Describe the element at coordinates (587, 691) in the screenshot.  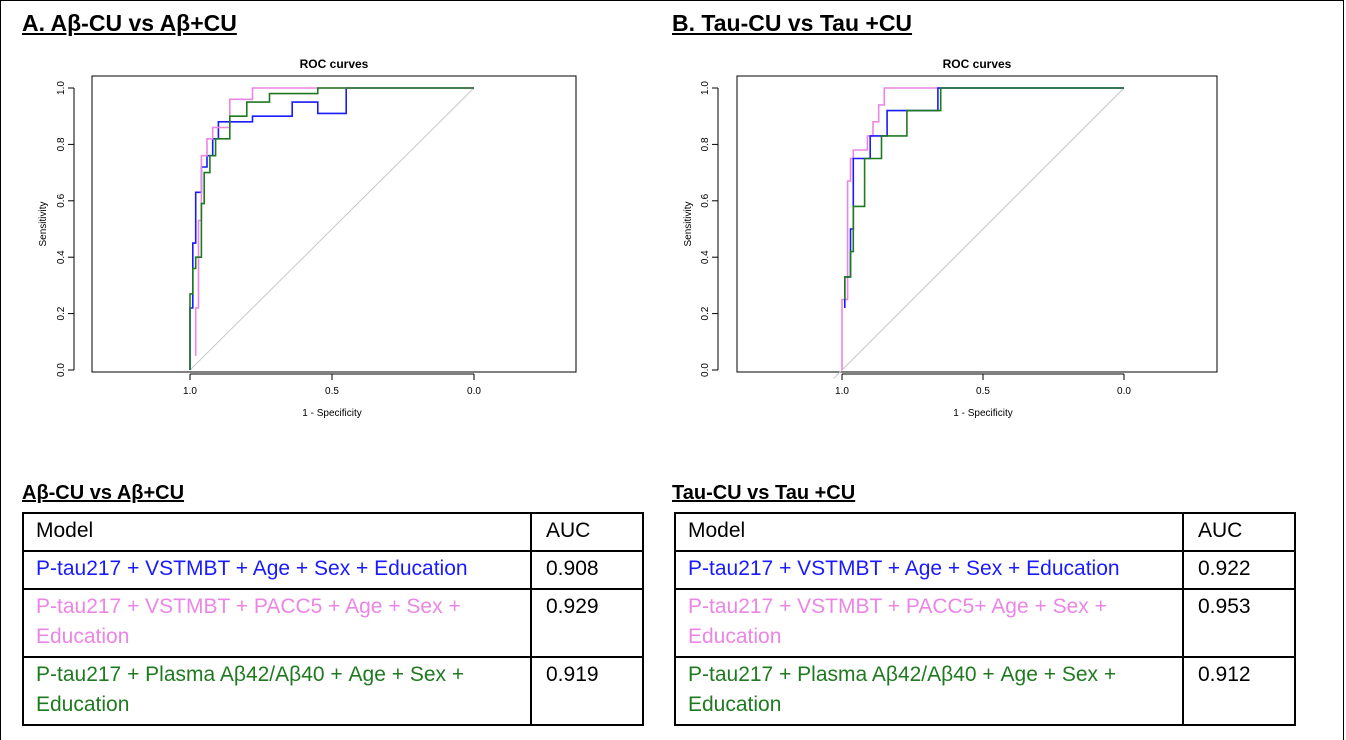
I see `auc-cell: 0.919` at that location.